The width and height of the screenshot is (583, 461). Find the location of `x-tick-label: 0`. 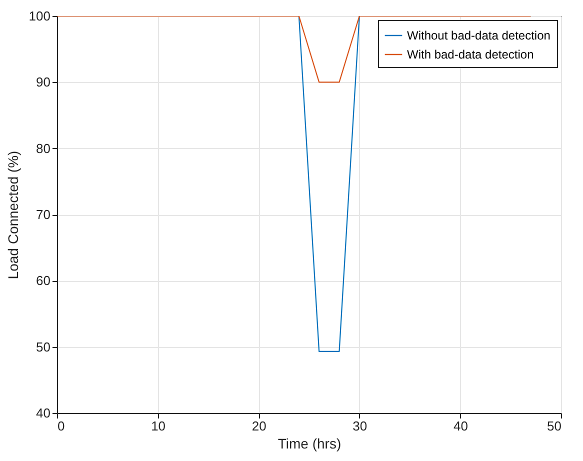

x-tick-label: 0 is located at coordinates (61, 426).